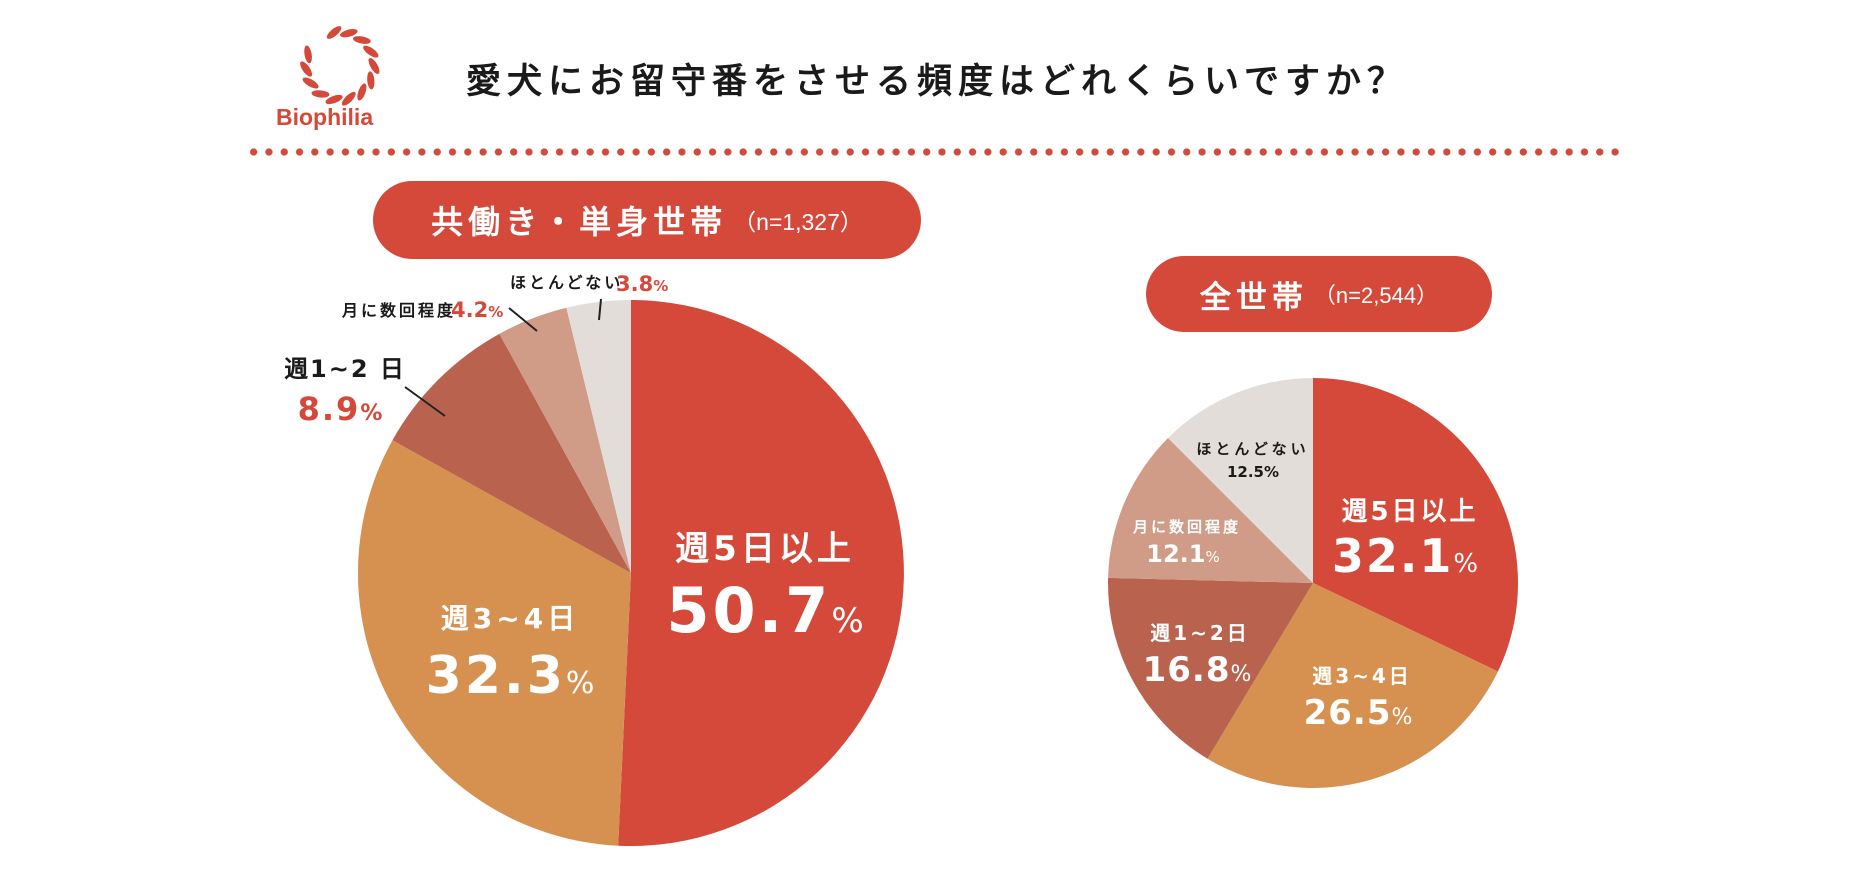 The height and width of the screenshot is (893, 1873). I want to click on biophilia-wreath-logo-icon, so click(340, 66).